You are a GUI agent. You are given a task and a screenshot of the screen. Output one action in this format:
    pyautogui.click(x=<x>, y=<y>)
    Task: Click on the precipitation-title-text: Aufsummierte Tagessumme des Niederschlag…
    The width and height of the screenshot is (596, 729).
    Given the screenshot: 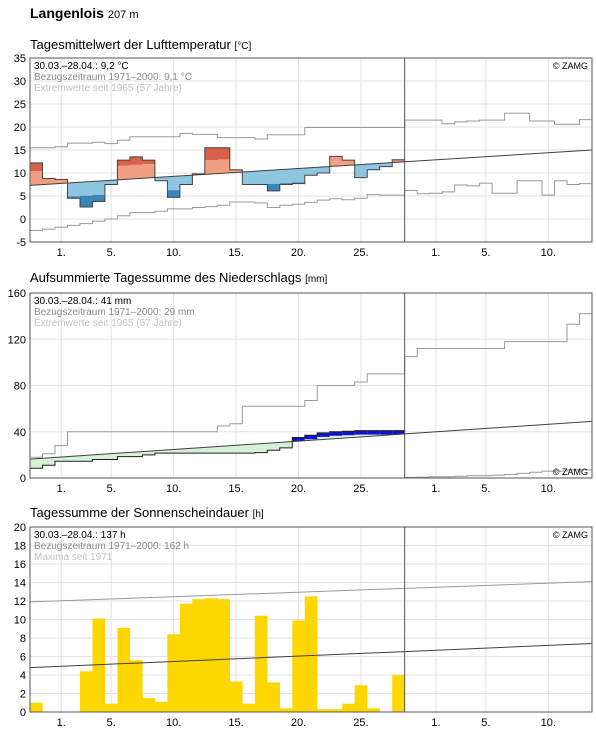 What is the action you would take?
    pyautogui.click(x=166, y=277)
    